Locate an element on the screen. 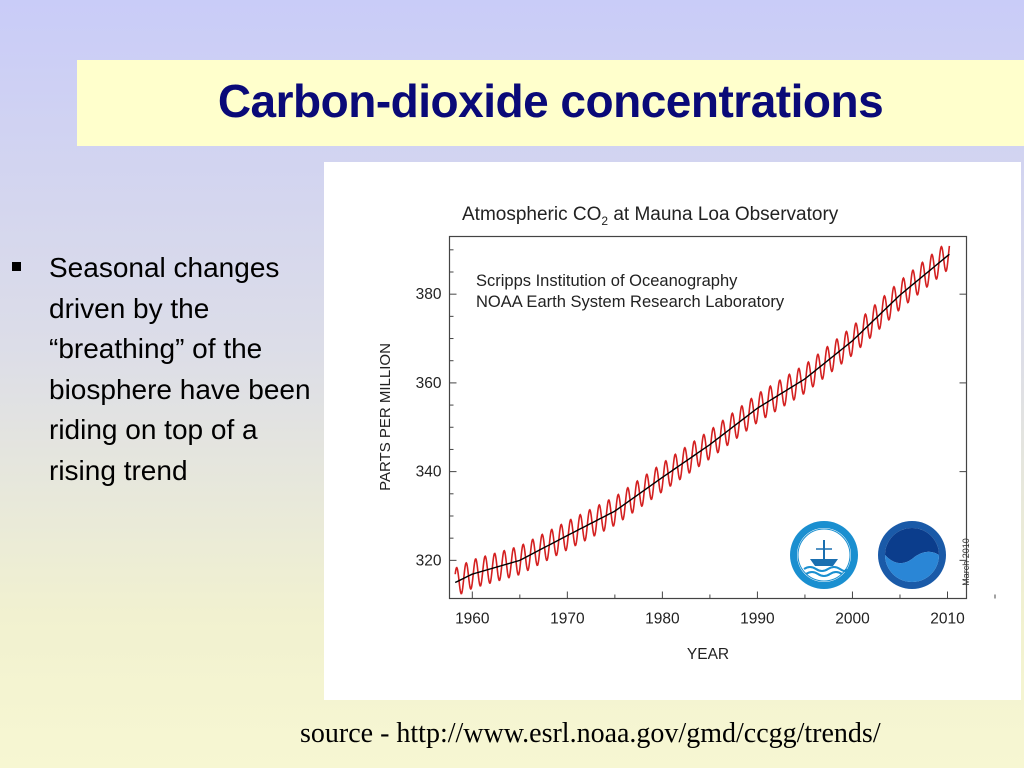 The height and width of the screenshot is (768, 1024). title-banner: Carbon-dioxide concentrations is located at coordinates (550, 103).